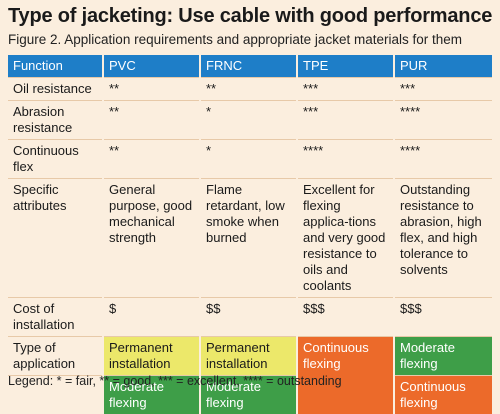 Image resolution: width=500 pixels, height=414 pixels. I want to click on cell-frnc: **, so click(248, 89).